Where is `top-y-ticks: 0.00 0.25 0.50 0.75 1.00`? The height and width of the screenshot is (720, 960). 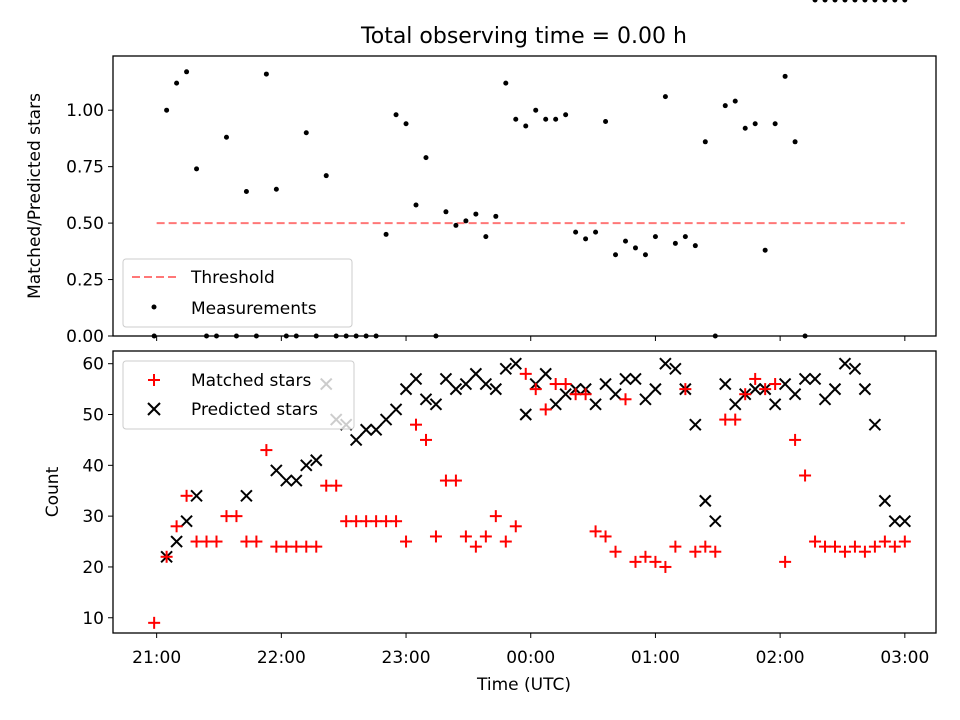
top-y-ticks: 0.00 0.25 0.50 0.75 1.00 is located at coordinates (89, 224).